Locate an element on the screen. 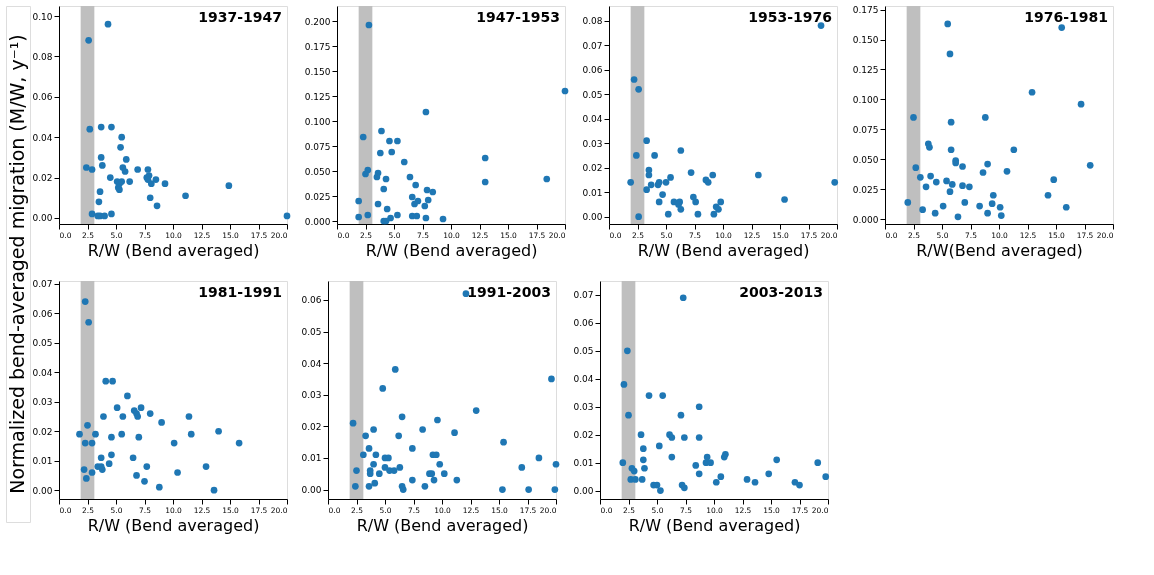  chart-title: 1937-1947 is located at coordinates (240, 17).